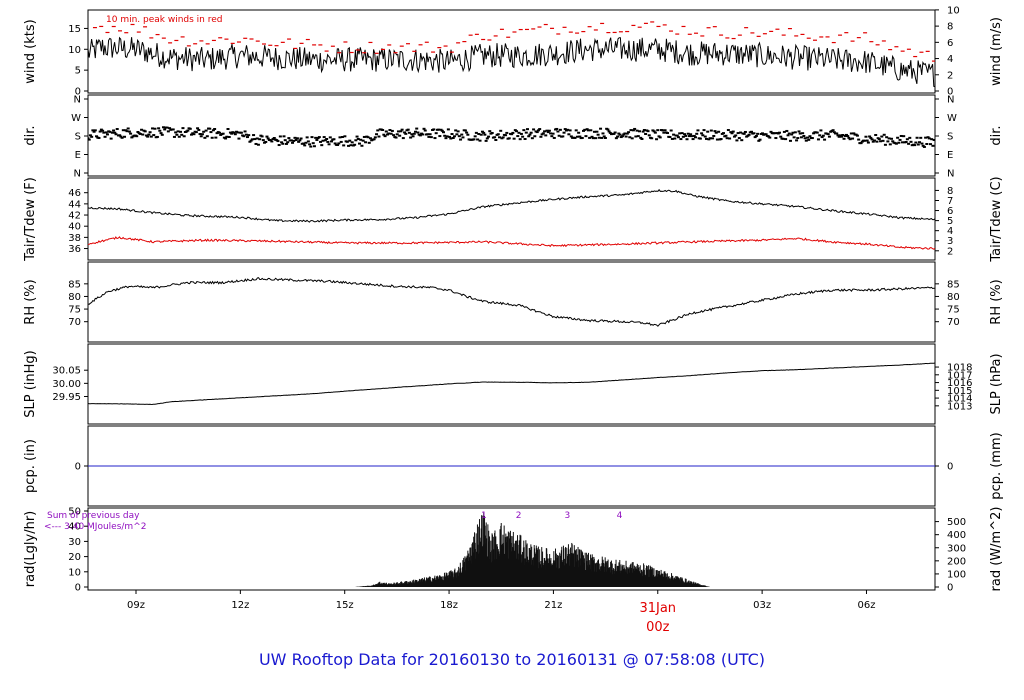  Describe the element at coordinates (74, 249) in the screenshot. I see `y-tick-label: 36` at that location.